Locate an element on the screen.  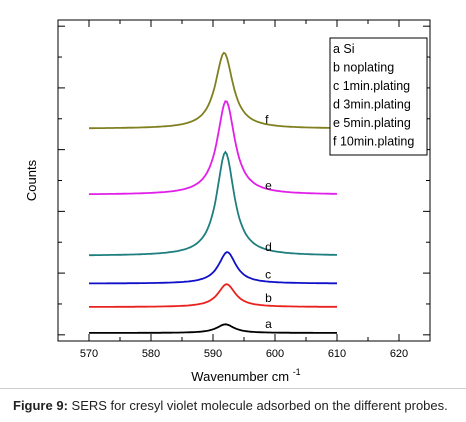
series-label-b: b is located at coordinates (268, 298).